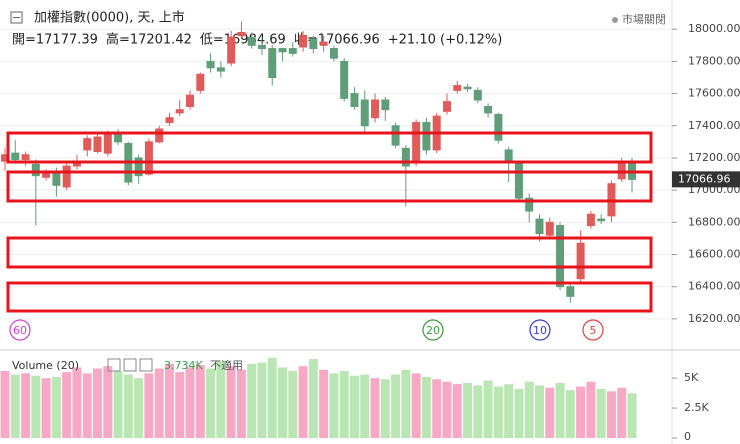 The width and height of the screenshot is (740, 444). What do you see at coordinates (714, 1) in the screenshot?
I see `y-tick-label: 18200.00` at bounding box center [714, 1].